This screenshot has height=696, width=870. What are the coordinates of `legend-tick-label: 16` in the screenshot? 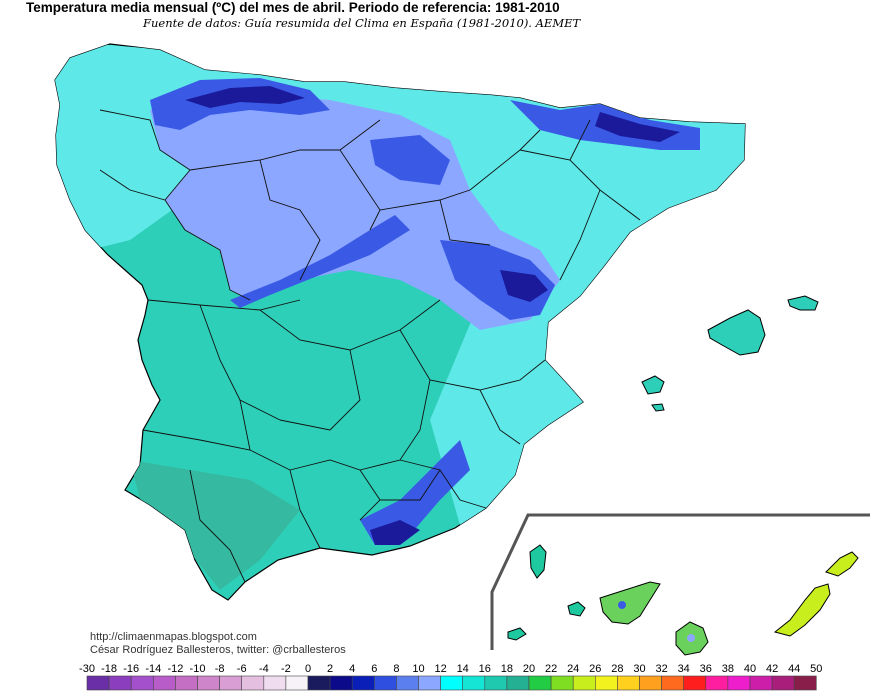 It's located at (485, 669).